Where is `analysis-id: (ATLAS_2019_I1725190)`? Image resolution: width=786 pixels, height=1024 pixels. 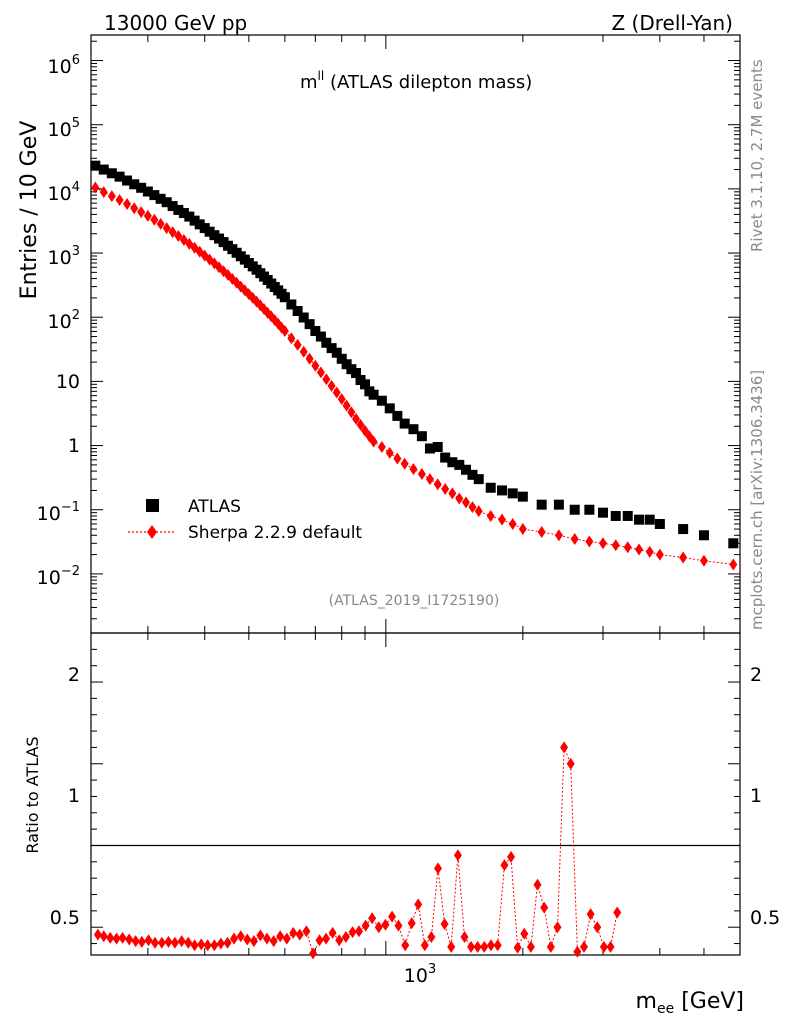 analysis-id: (ATLAS_2019_I1725190) is located at coordinates (414, 601).